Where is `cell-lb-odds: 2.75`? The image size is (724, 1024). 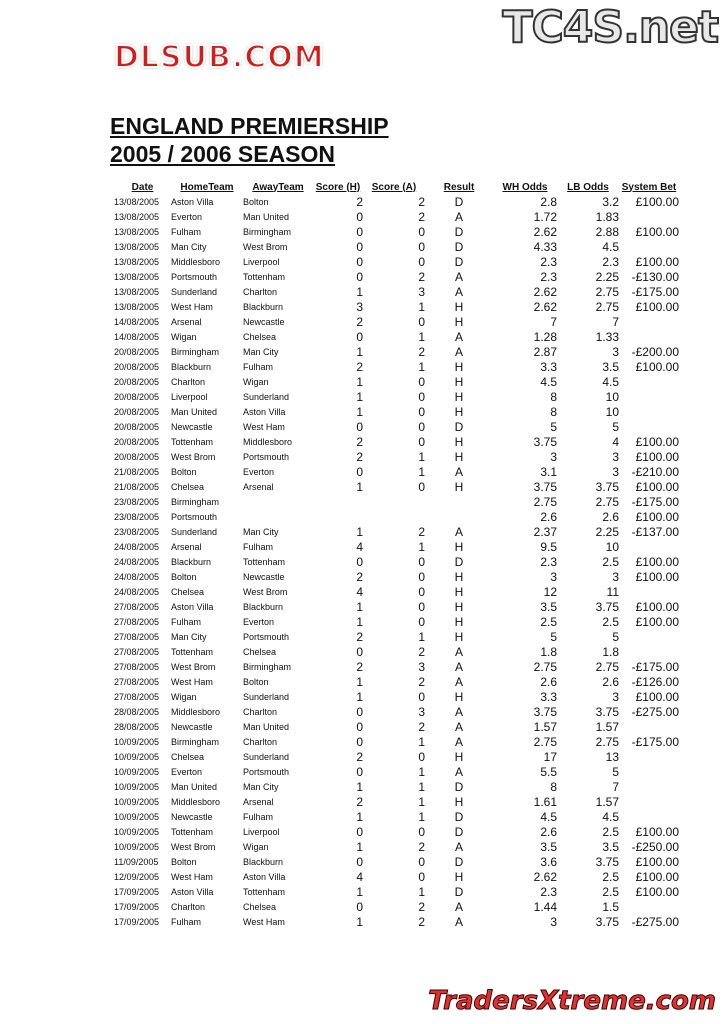 cell-lb-odds: 2.75 is located at coordinates (607, 501).